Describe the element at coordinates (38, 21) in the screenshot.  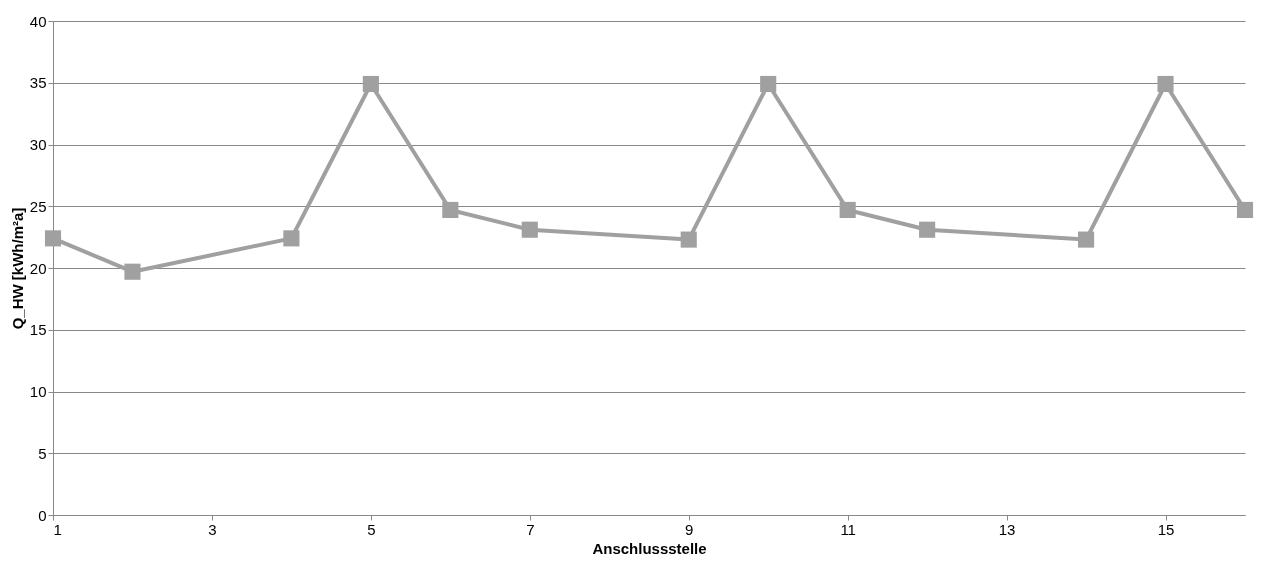
I see `y-tick-label: 40` at that location.